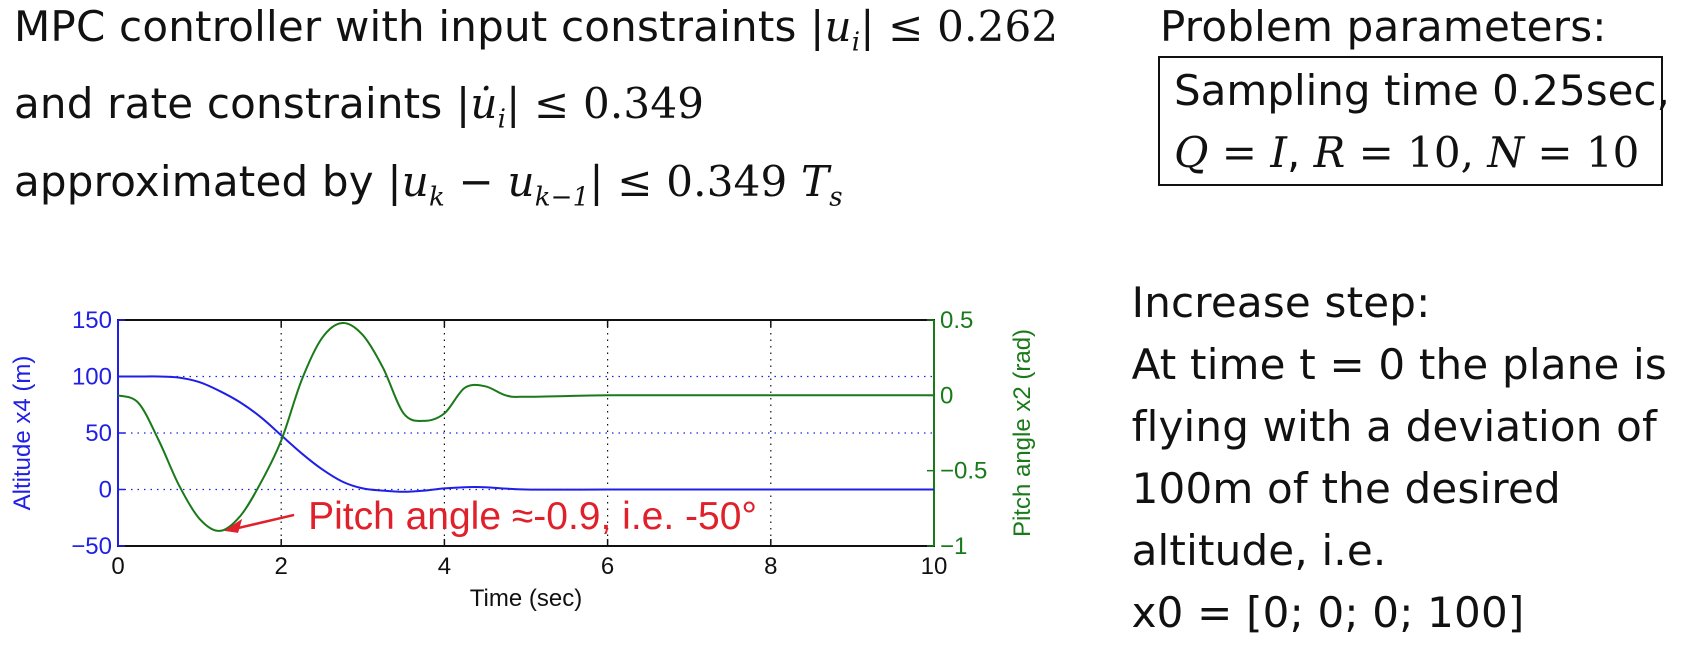 The width and height of the screenshot is (1689, 668). I want to click on y-left-tick-label: −50, so click(91, 546).